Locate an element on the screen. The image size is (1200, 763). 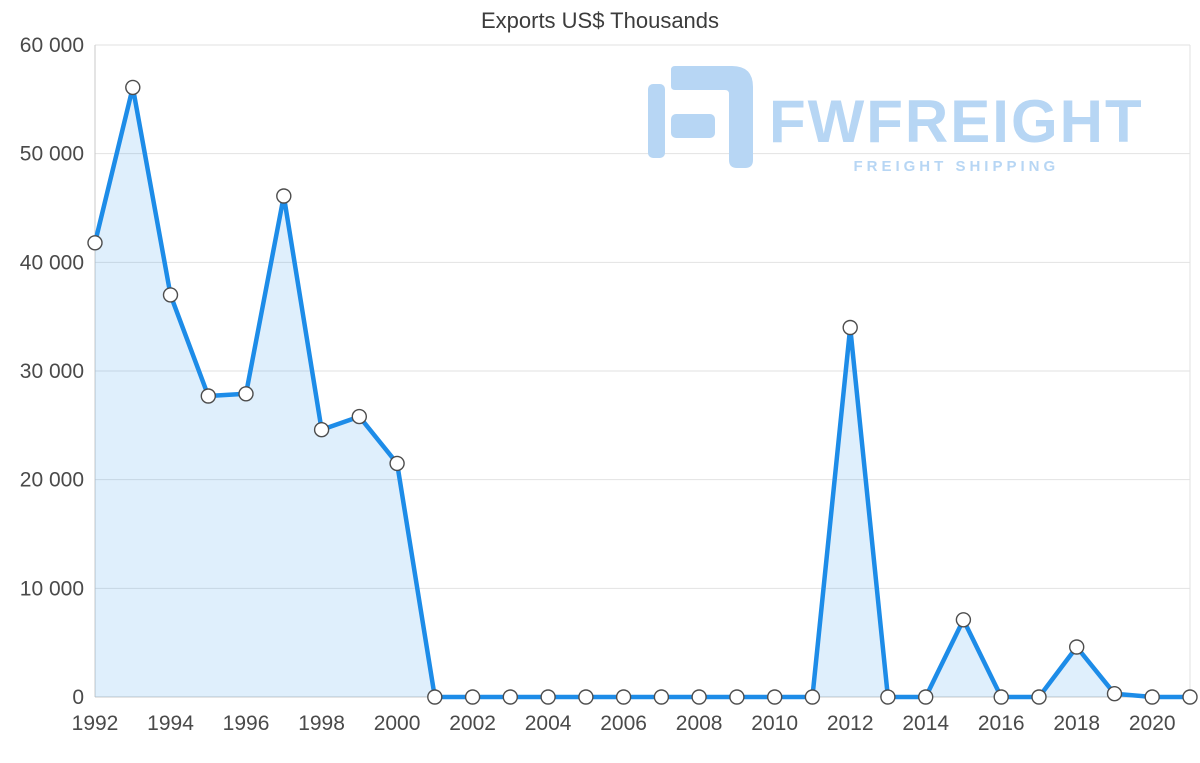
x-tick-label: 2002 is located at coordinates (472, 723).